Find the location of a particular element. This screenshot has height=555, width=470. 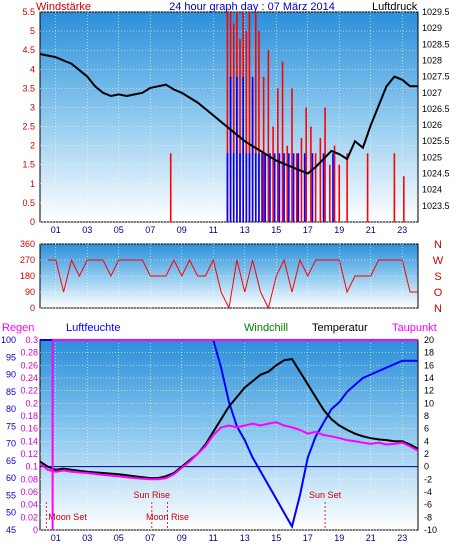

p3-x-tick-label: 15 is located at coordinates (276, 538).